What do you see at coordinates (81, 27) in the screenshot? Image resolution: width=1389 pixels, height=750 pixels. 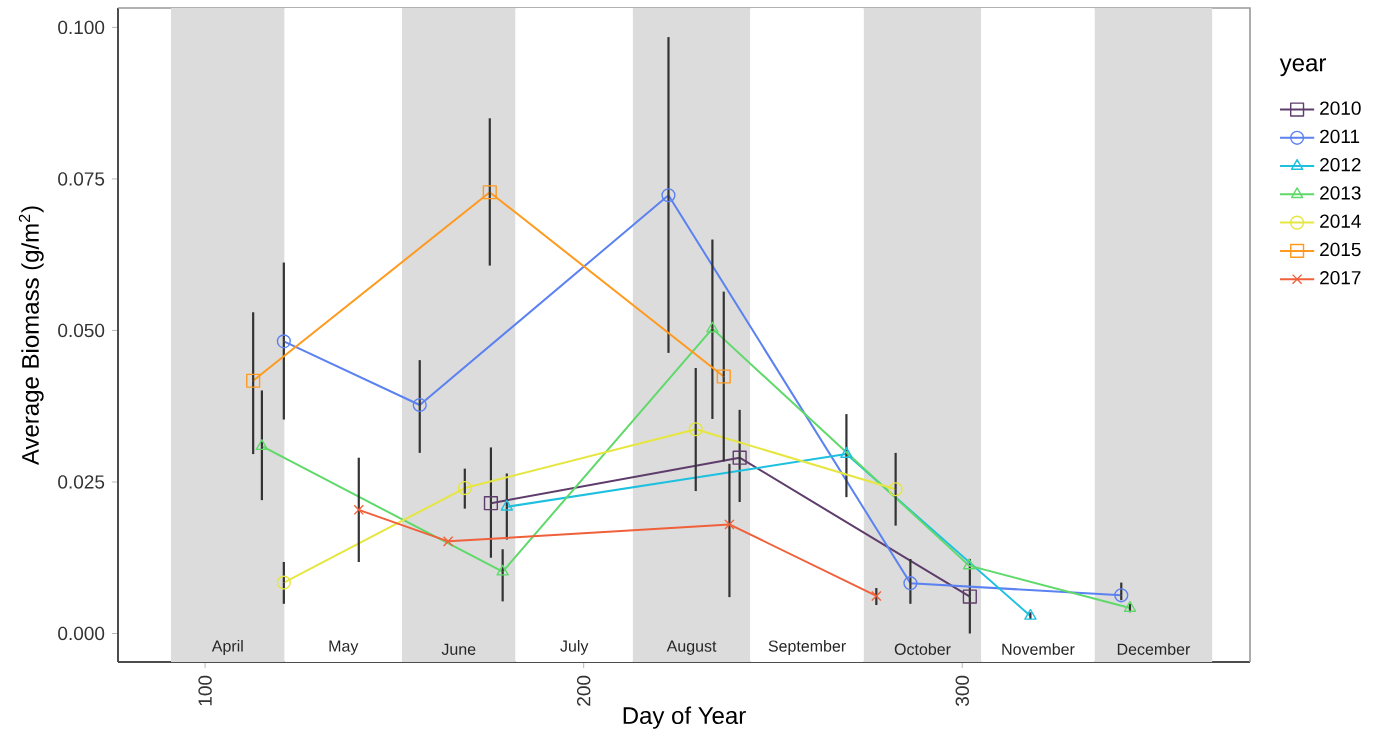 I see `y-tick-label: 0.100` at bounding box center [81, 27].